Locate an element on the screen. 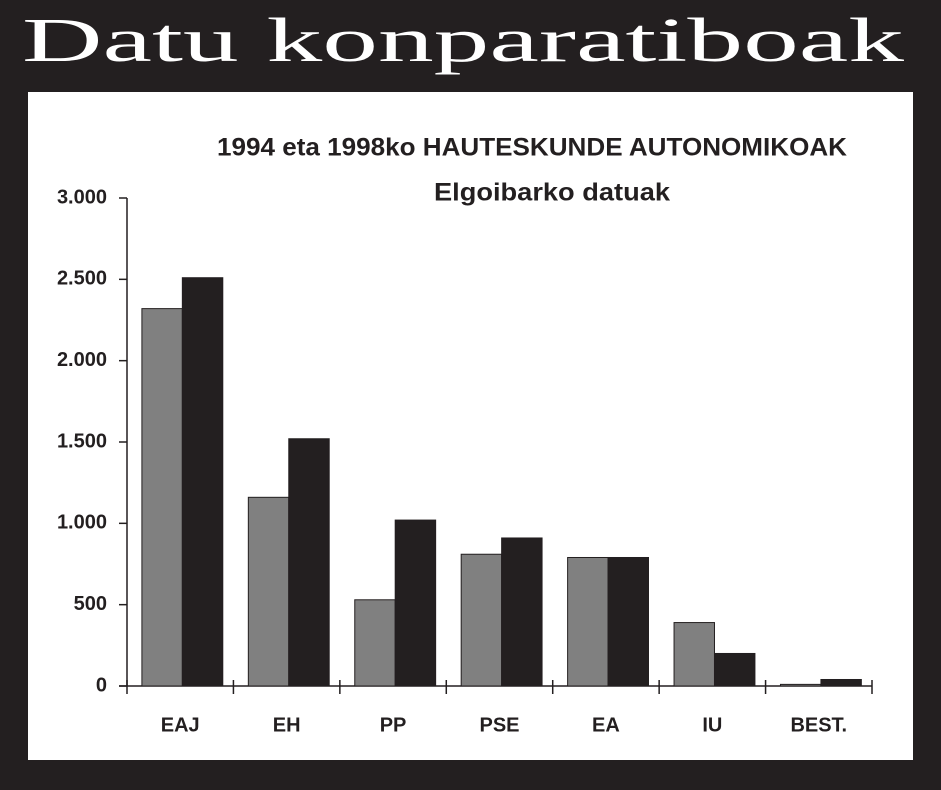  x-tick-label: PSE is located at coordinates (499, 725).